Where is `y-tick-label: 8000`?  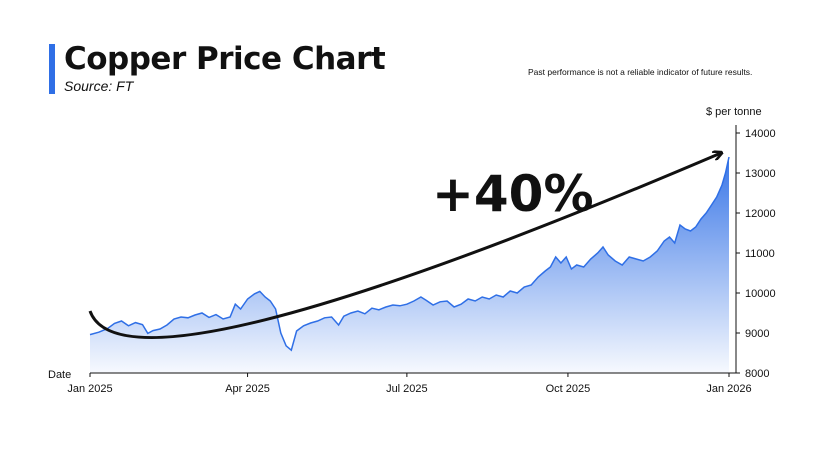 y-tick-label: 8000 is located at coordinates (757, 374).